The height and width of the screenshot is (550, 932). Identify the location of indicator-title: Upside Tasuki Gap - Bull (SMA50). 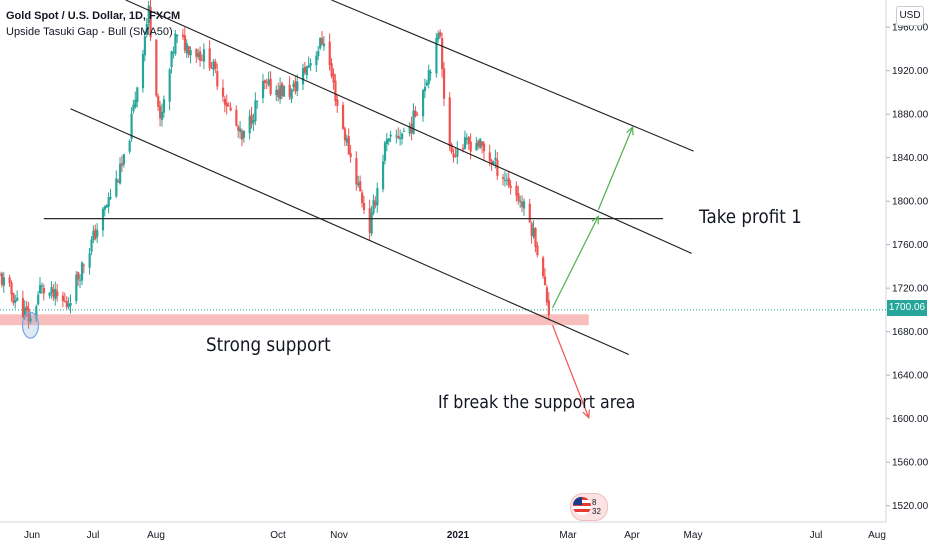
(89, 32).